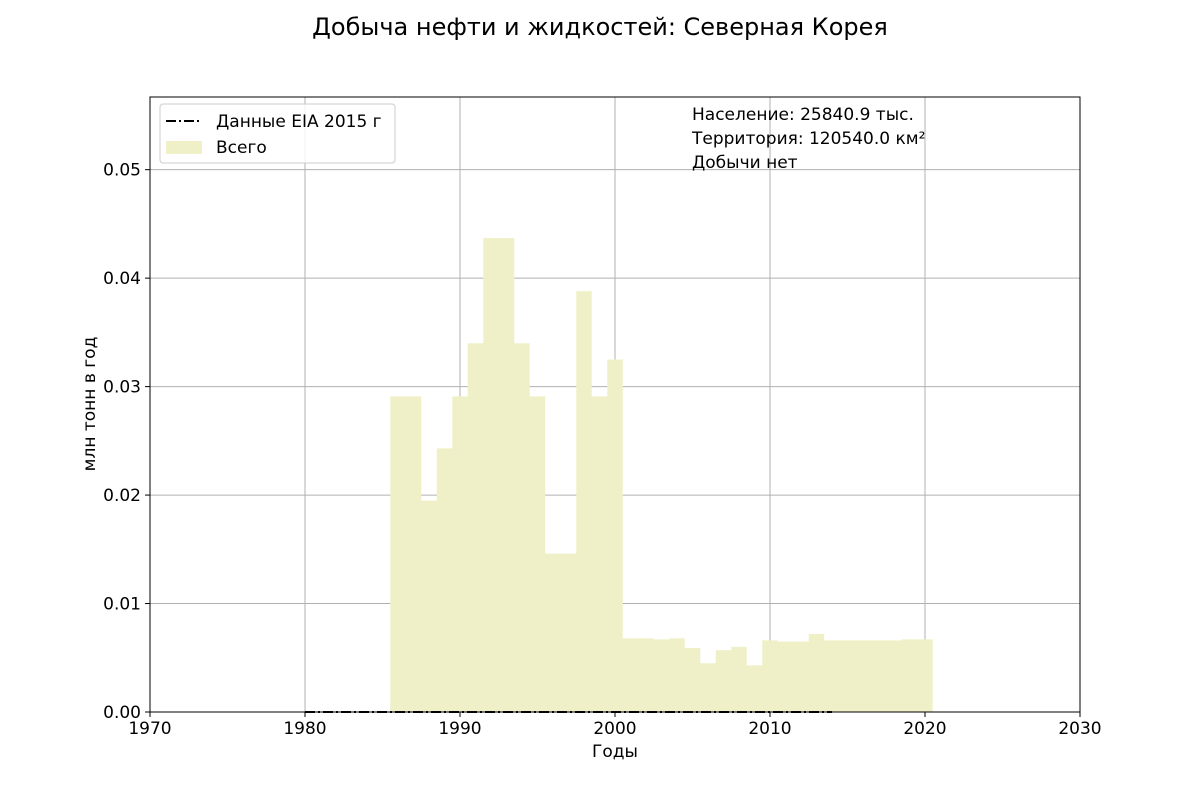  I want to click on x-tick-label: 1980, so click(304, 729).